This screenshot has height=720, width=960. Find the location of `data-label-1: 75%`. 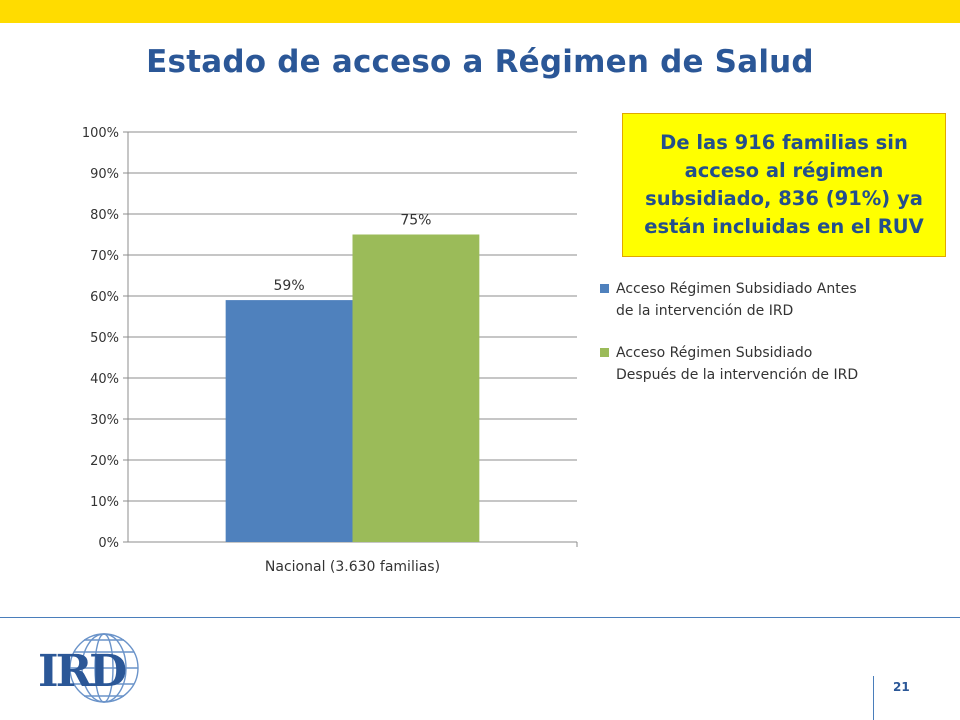

data-label-1: 75% is located at coordinates (415, 221).